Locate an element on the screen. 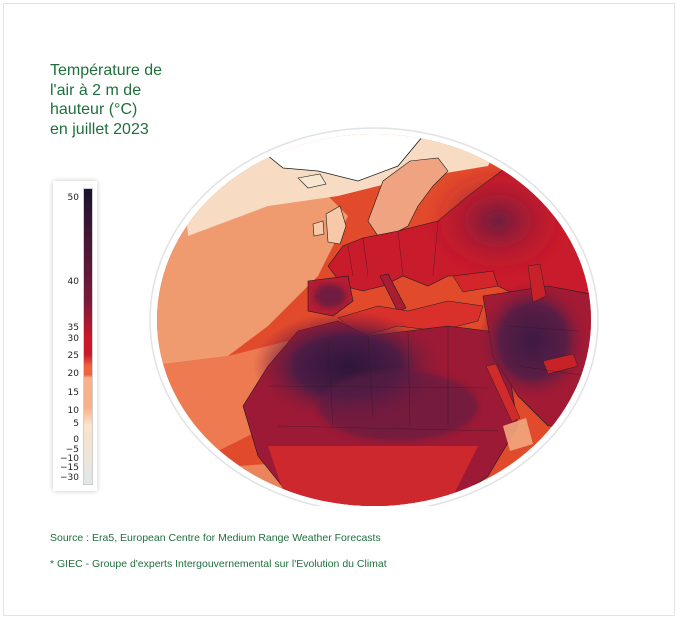 The width and height of the screenshot is (680, 621). red-sea is located at coordinates (503, 393).